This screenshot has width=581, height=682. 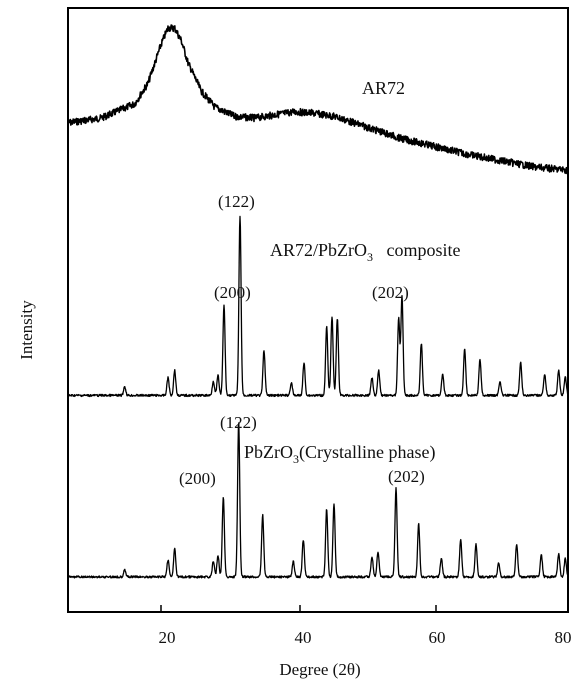 What do you see at coordinates (167, 637) in the screenshot?
I see `x-tick-label: 20` at bounding box center [167, 637].